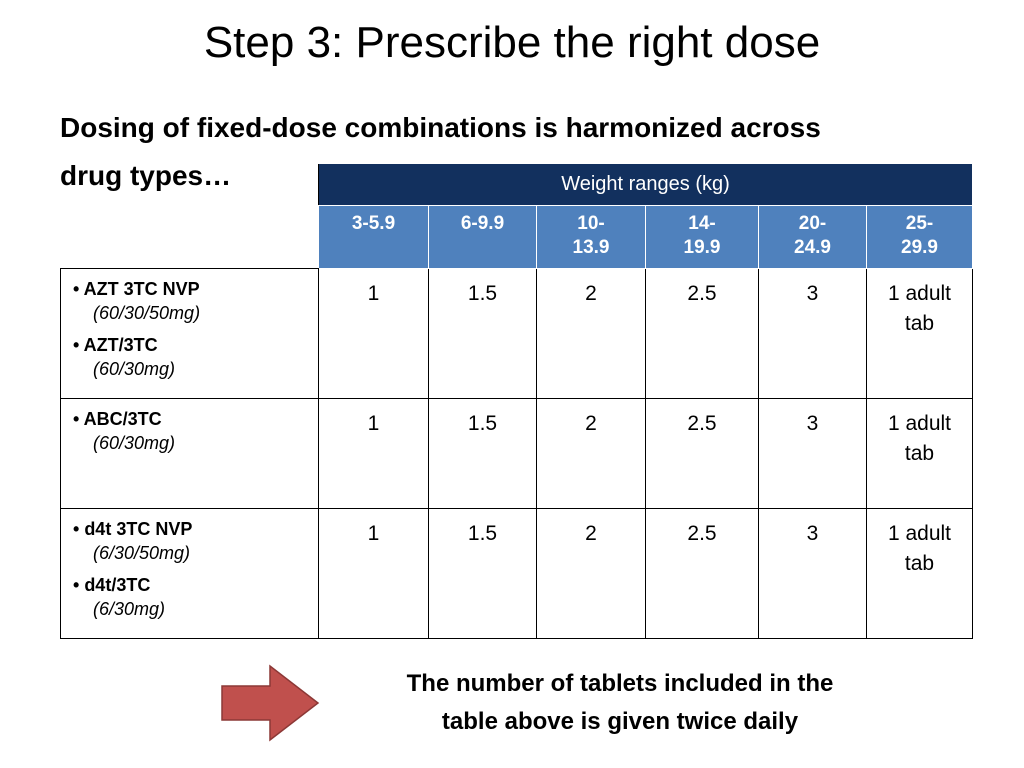 This screenshot has height=768, width=1024. I want to click on column-header: 6-9.9, so click(482, 237).